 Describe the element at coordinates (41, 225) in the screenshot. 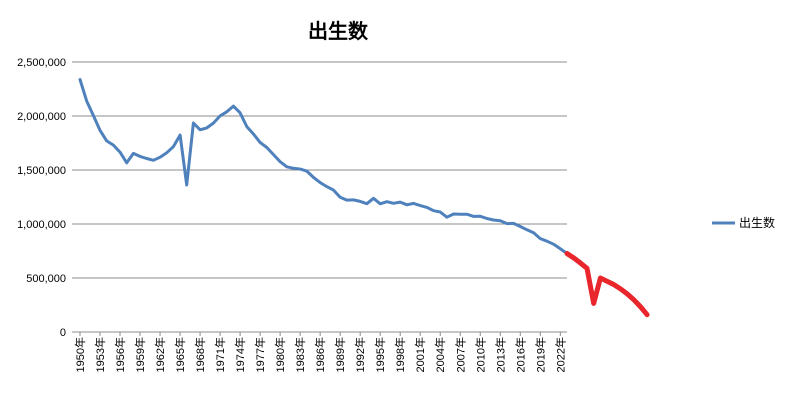

I see `y-tick-label: 1,000,000` at that location.